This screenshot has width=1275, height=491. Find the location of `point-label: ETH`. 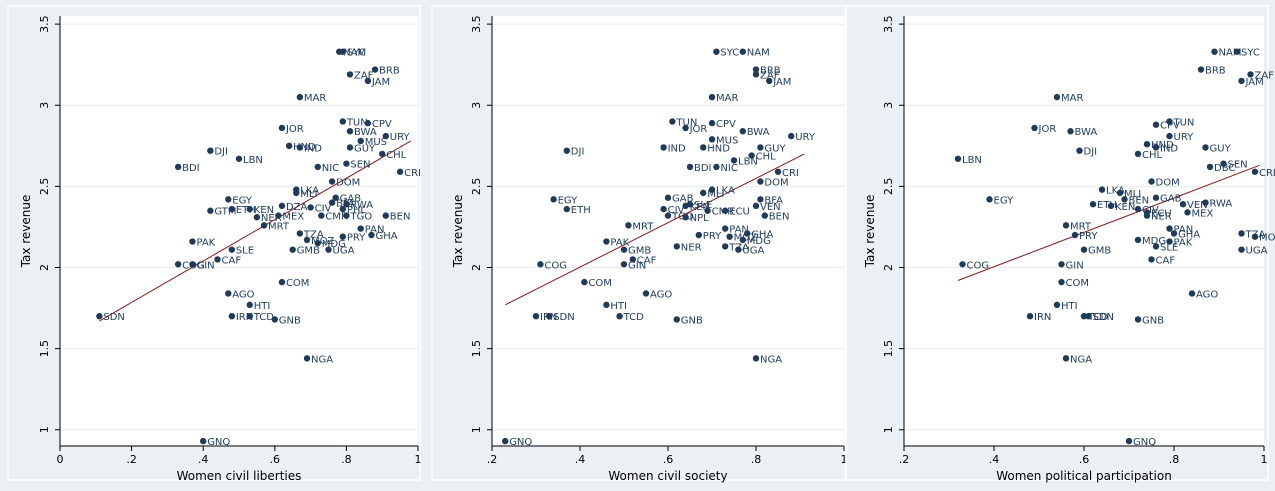

point-label: ETH is located at coordinates (1107, 205).